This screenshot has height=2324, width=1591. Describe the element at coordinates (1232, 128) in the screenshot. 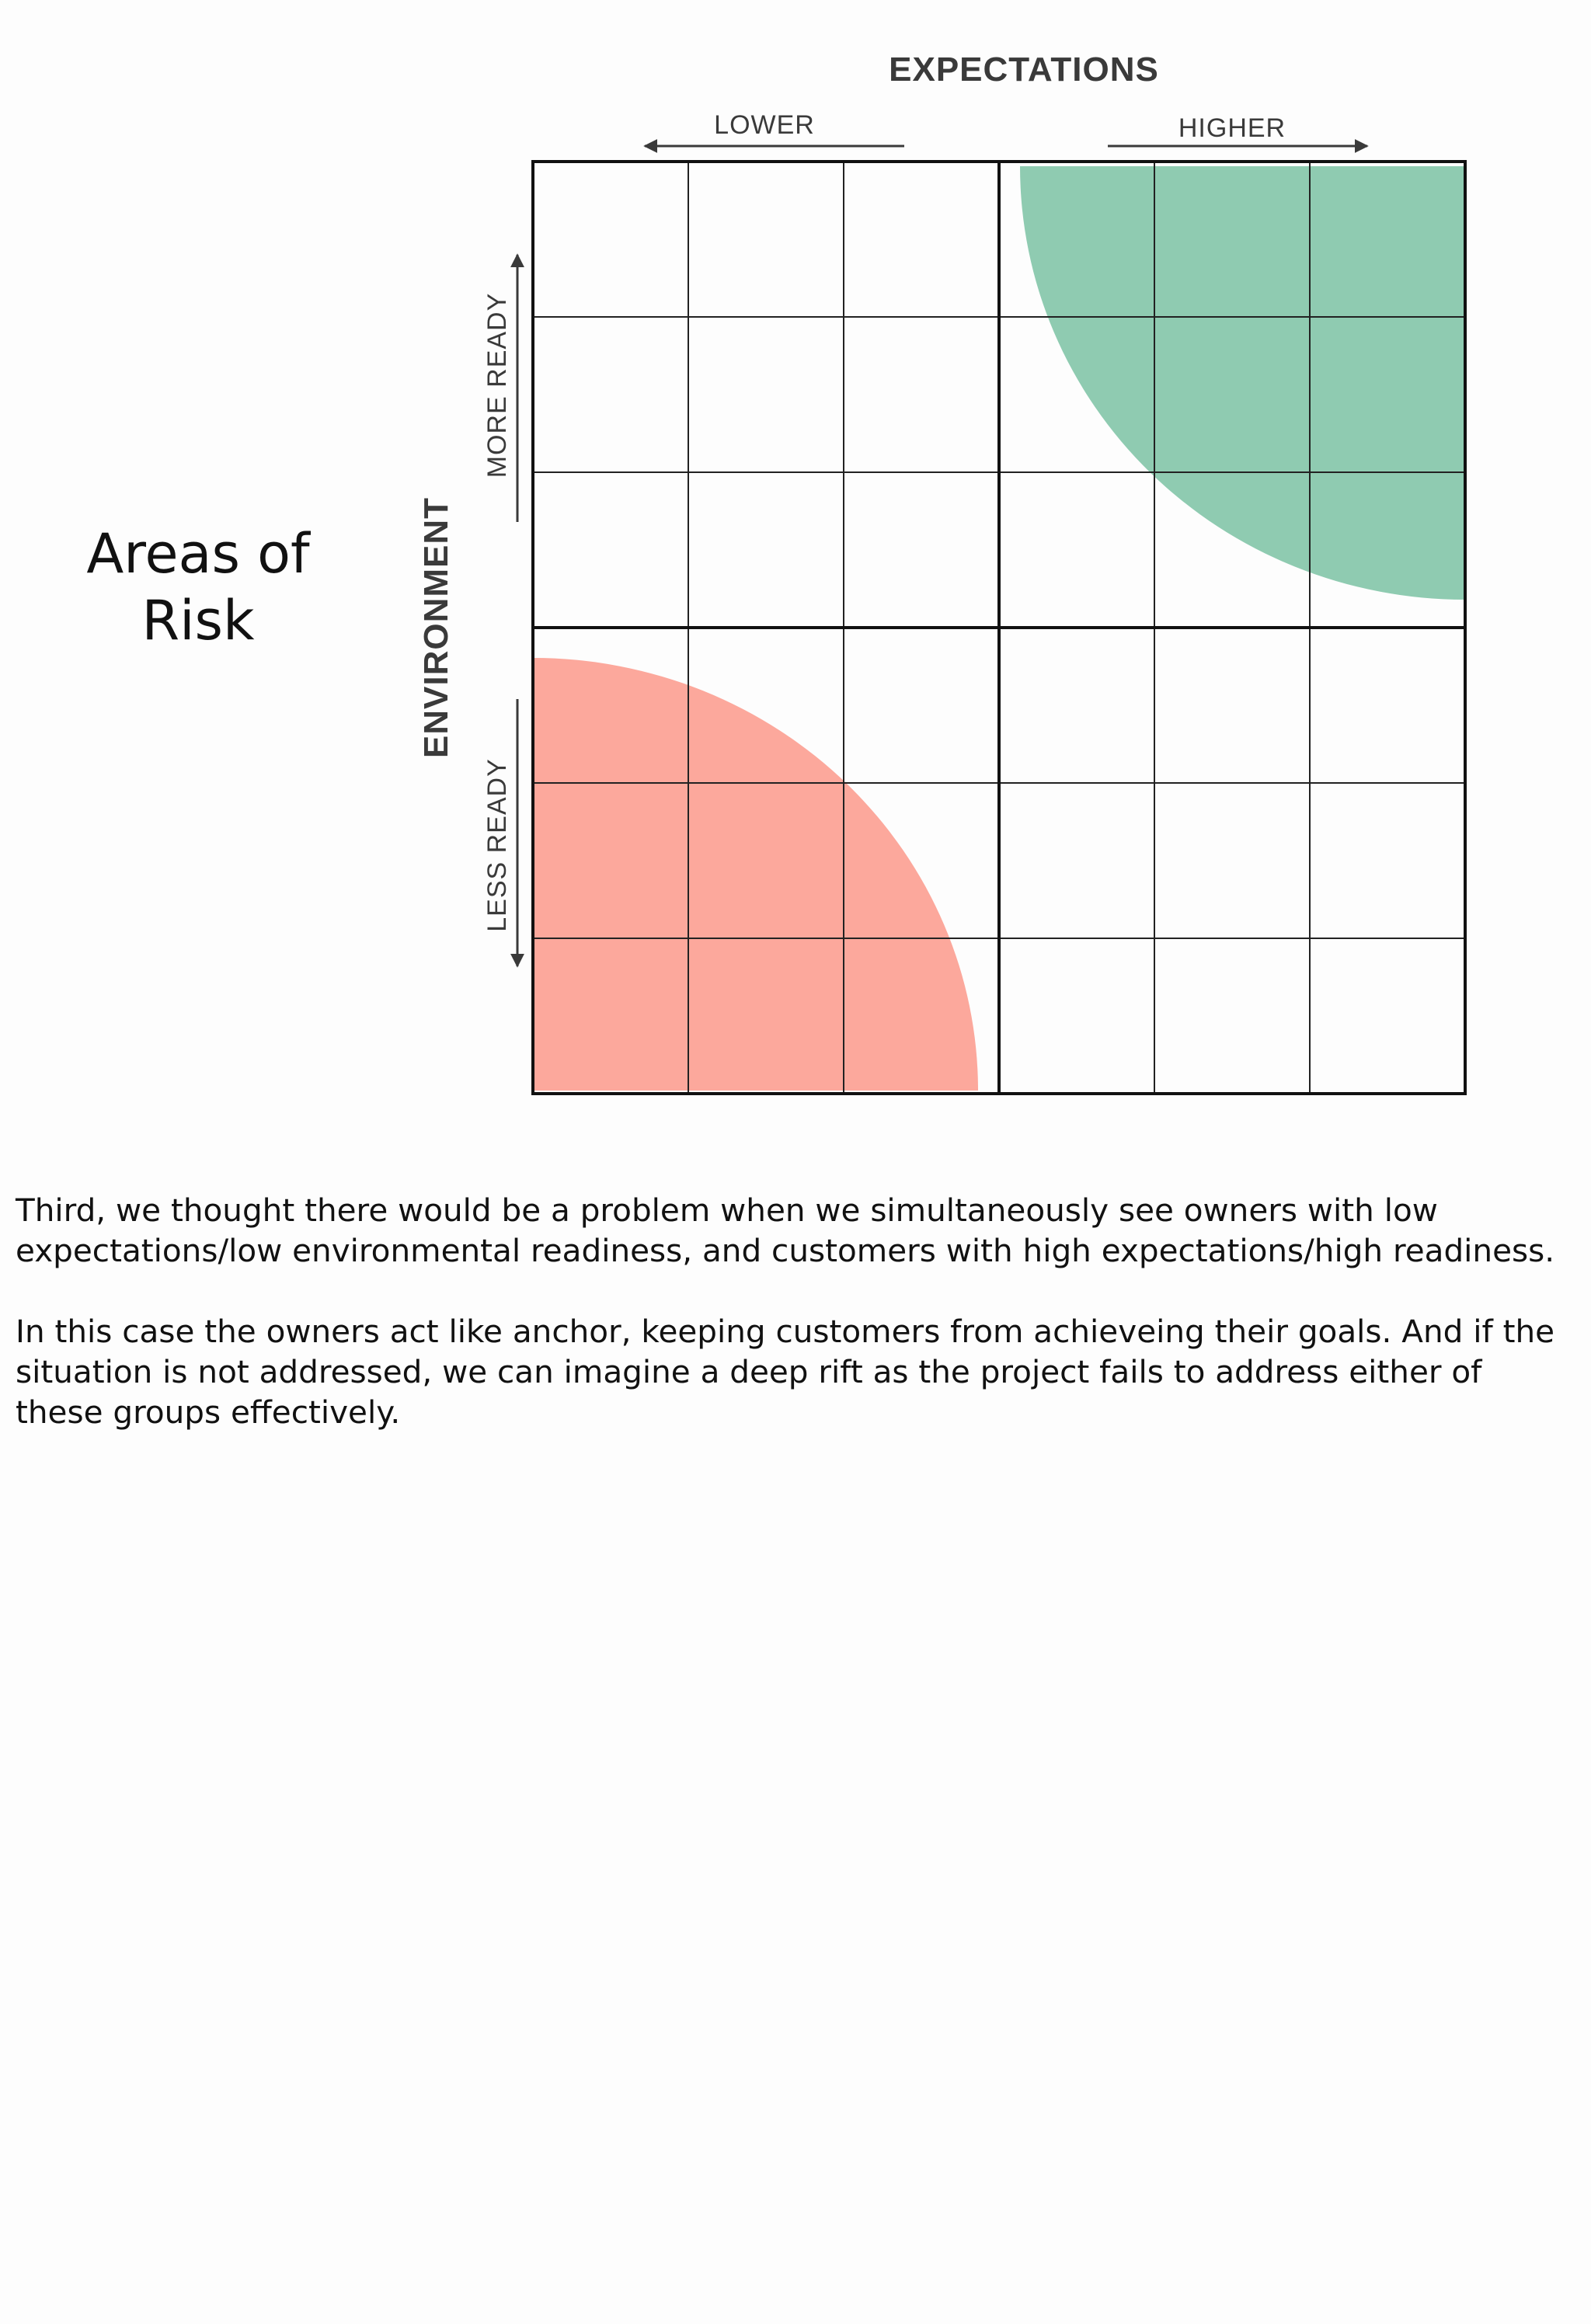

I see `x-axis-higher-label: HIGHER` at that location.